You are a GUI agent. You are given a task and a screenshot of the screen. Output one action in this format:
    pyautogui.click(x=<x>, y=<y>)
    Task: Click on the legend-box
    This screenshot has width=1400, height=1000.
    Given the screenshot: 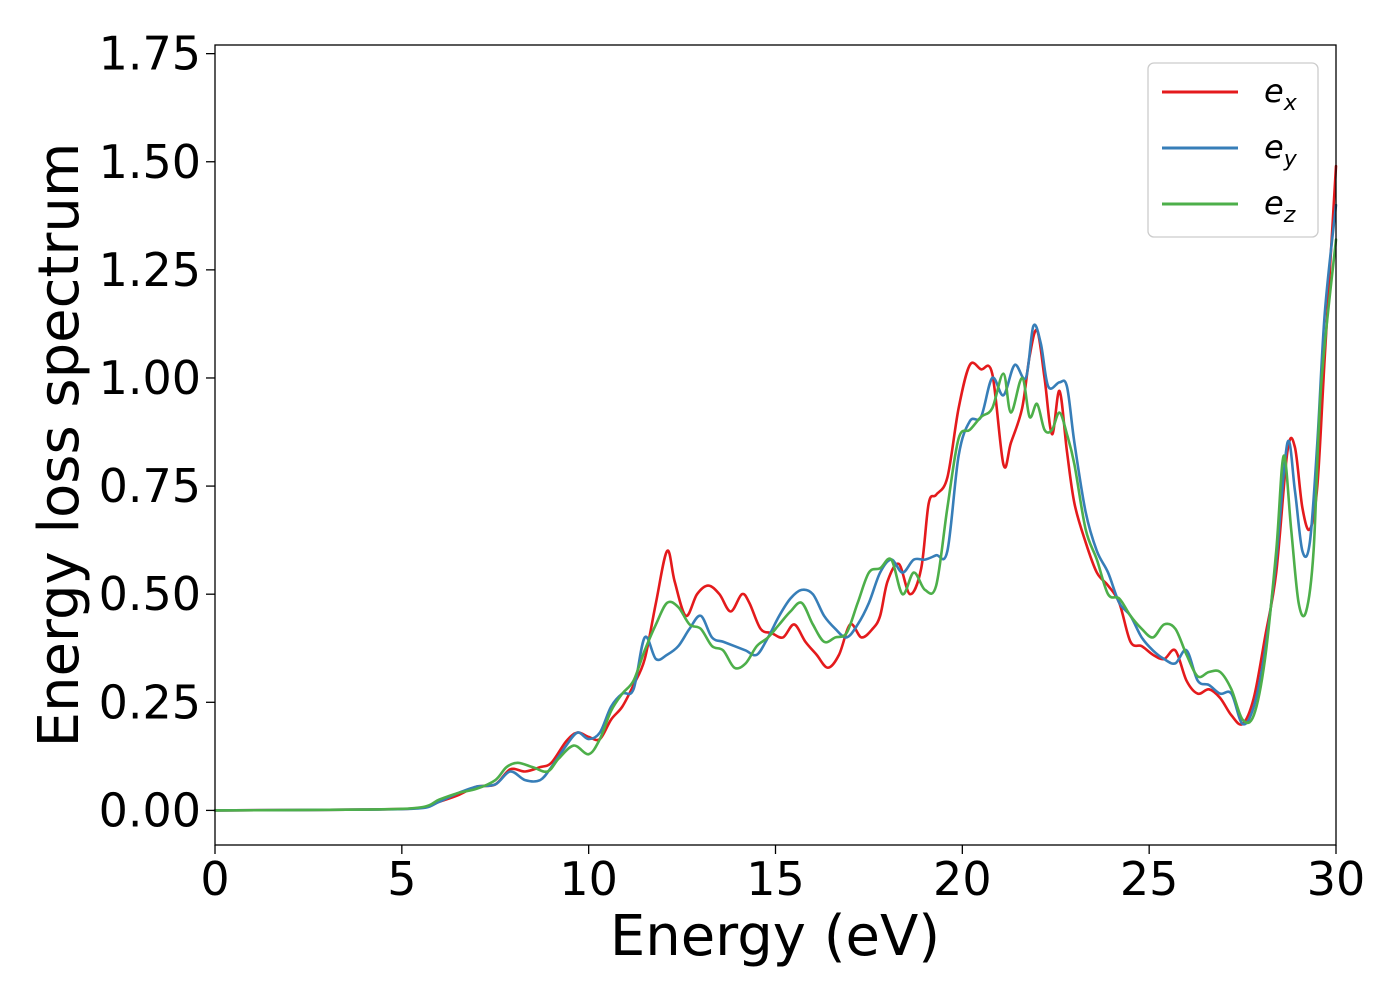 What is the action you would take?
    pyautogui.click(x=1233, y=150)
    